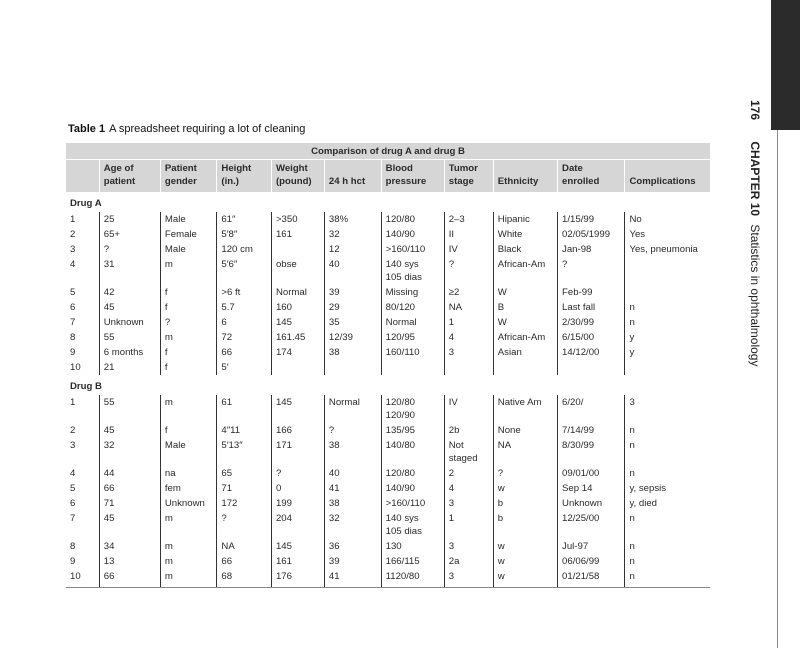 The width and height of the screenshot is (800, 648). What do you see at coordinates (667, 249) in the screenshot?
I see `table-cell: Yes, pneumonia` at bounding box center [667, 249].